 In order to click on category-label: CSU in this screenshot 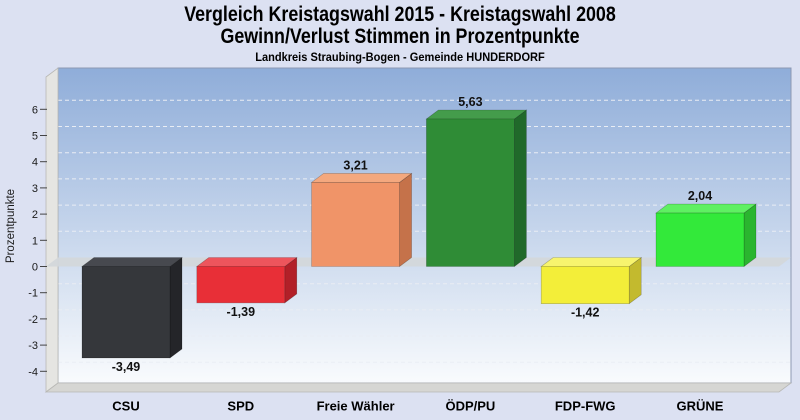, I will do `click(125, 406)`.